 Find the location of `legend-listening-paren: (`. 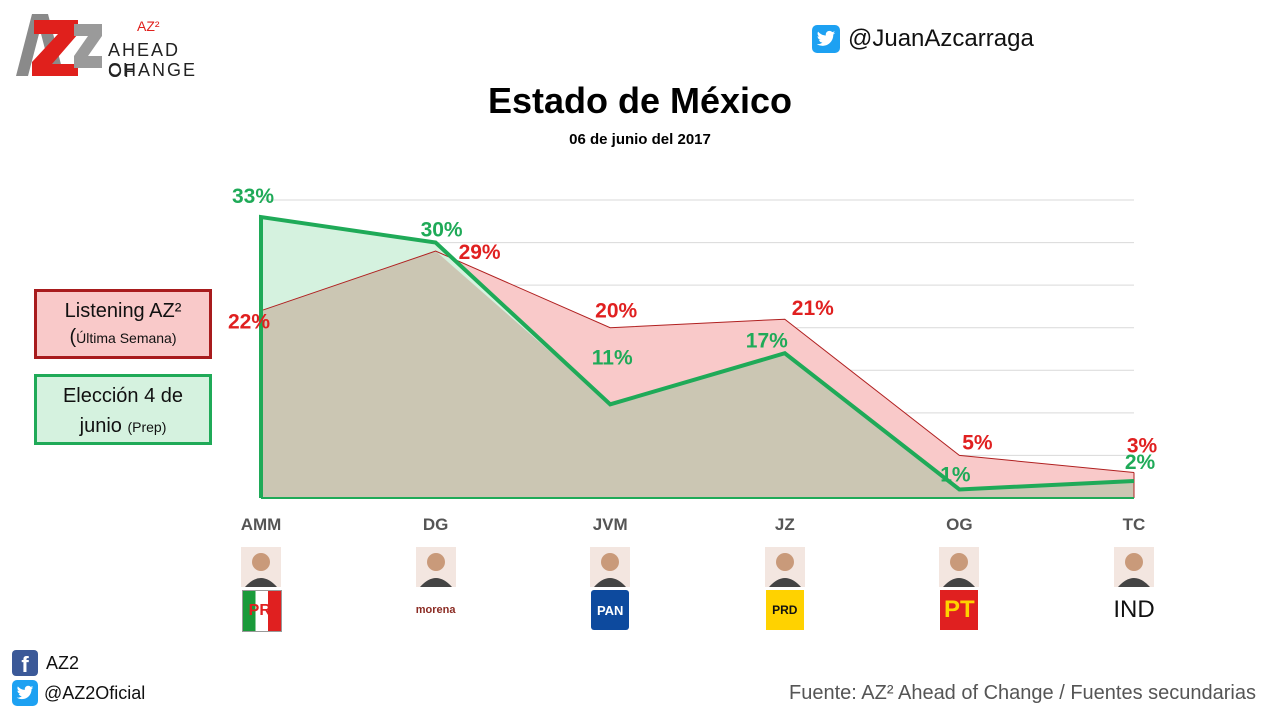

legend-listening-paren: ( is located at coordinates (73, 337).